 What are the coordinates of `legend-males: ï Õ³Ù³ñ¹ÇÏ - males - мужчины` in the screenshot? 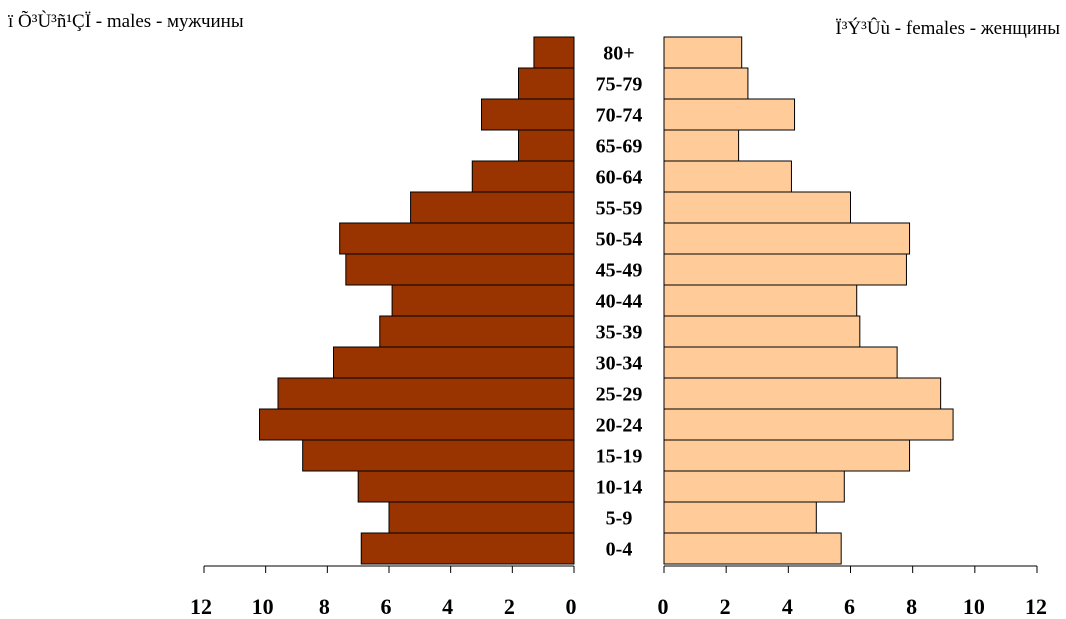 It's located at (125, 21).